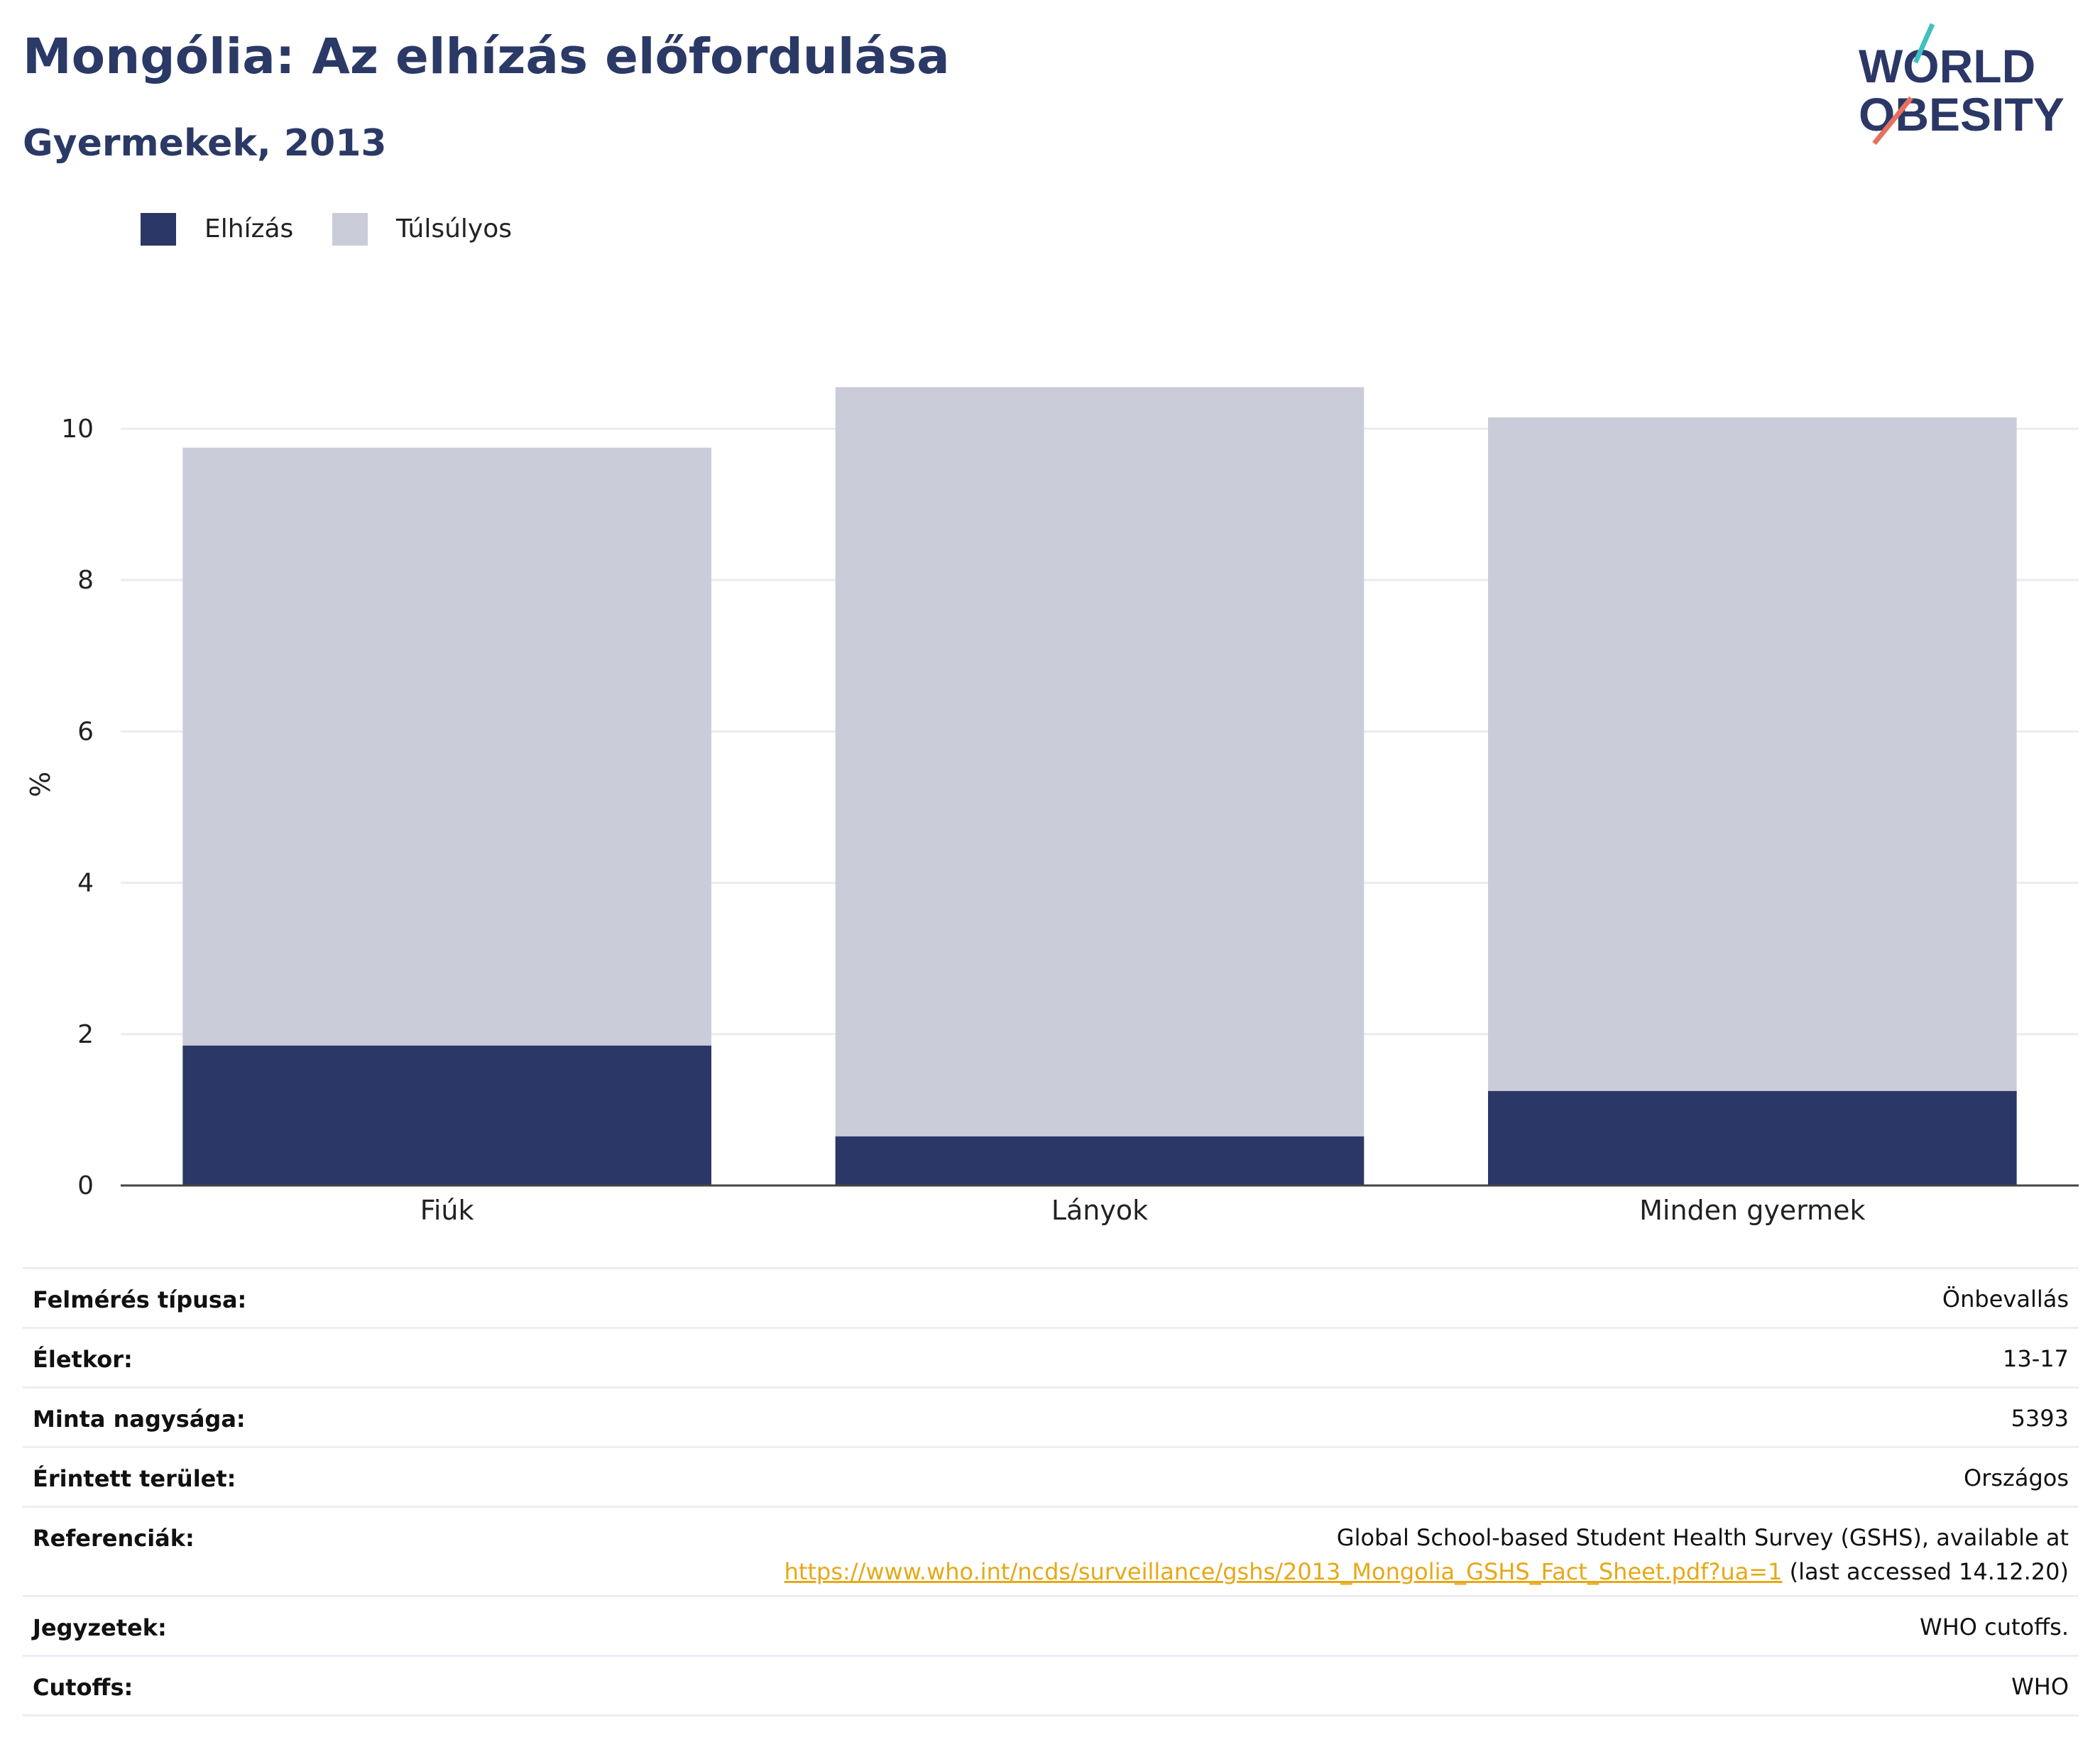 This screenshot has width=2100, height=1747. Describe the element at coordinates (1051, 1359) in the screenshot. I see `detail-row-age: Életkor: 13-17` at that location.